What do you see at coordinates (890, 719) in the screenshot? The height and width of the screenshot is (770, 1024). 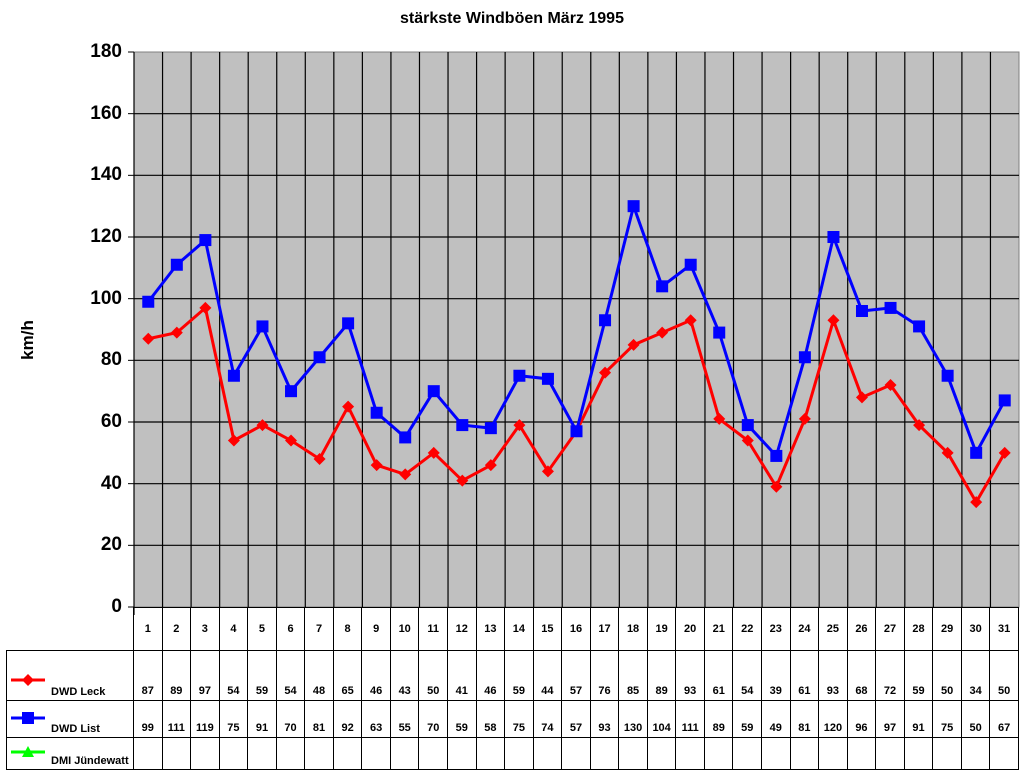 I see `table-cell: 97` at bounding box center [890, 719].